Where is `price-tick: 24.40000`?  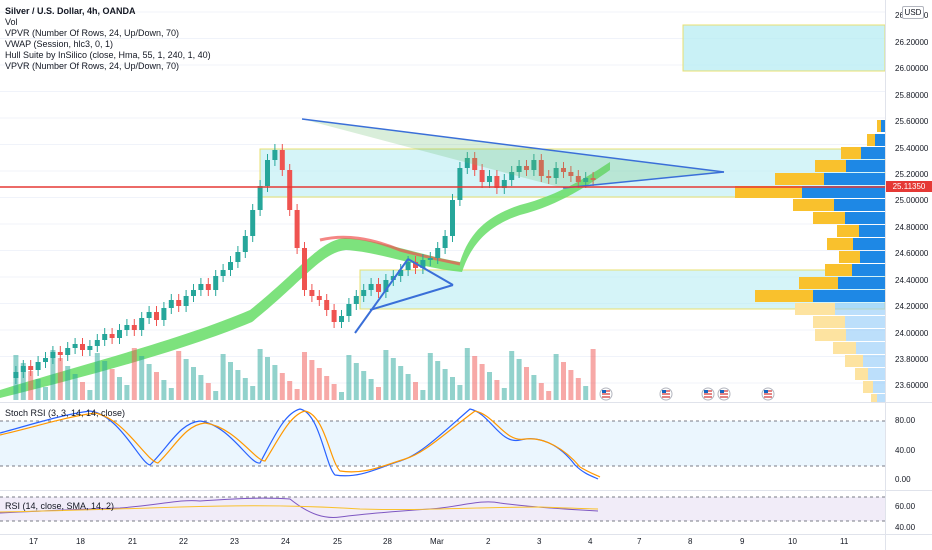 price-tick: 24.40000 is located at coordinates (912, 280).